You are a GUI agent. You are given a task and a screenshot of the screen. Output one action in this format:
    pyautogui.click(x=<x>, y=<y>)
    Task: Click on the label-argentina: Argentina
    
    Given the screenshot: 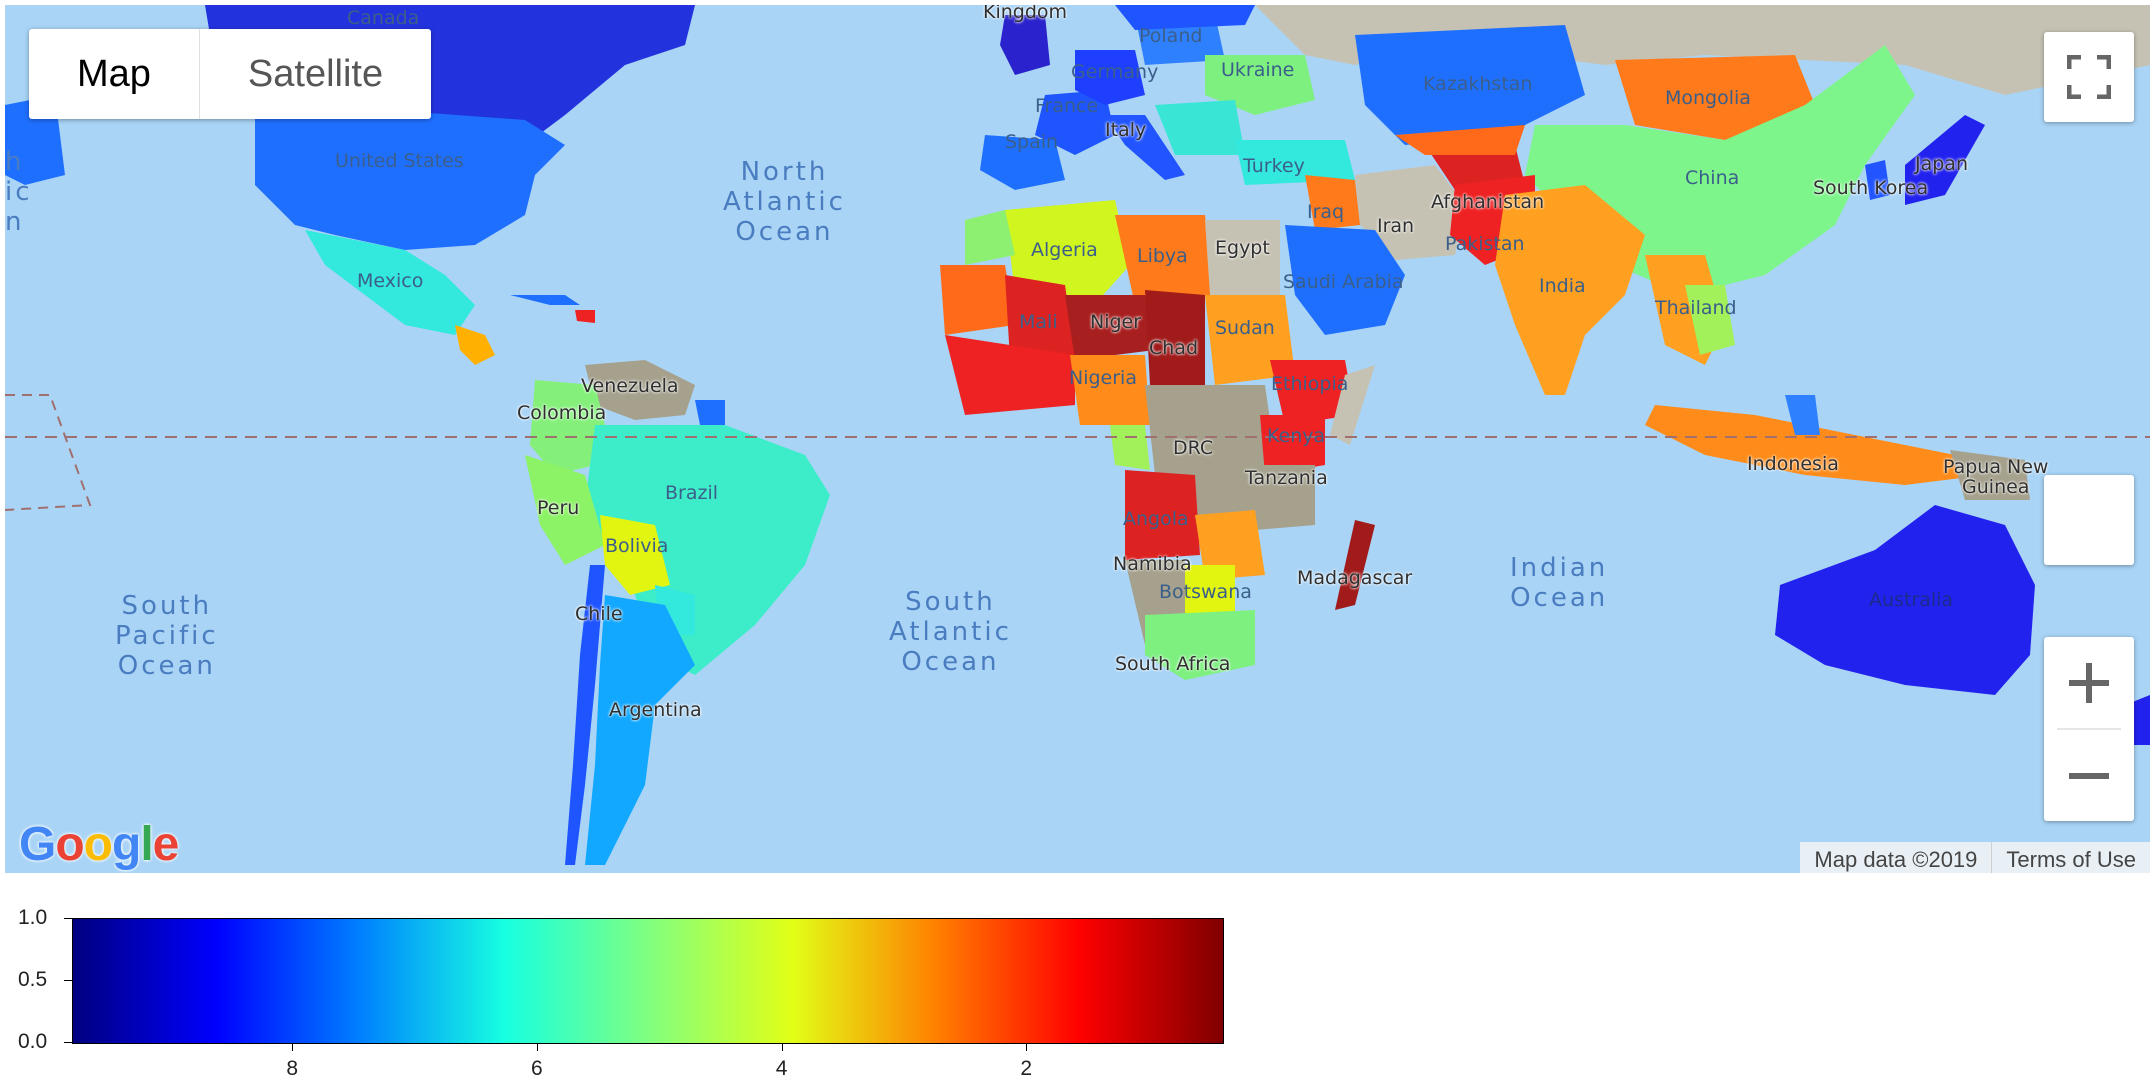 What is the action you would take?
    pyautogui.click(x=655, y=710)
    